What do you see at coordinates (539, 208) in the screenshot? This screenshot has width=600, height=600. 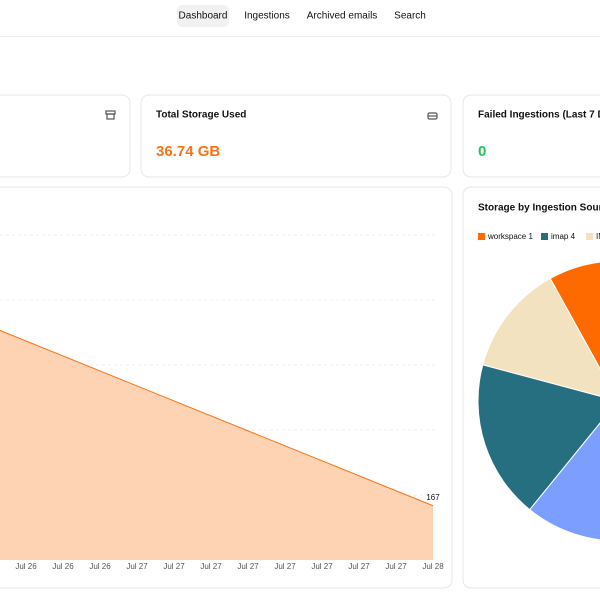 I see `chart-title: Storage by Ingestion Sour` at bounding box center [539, 208].